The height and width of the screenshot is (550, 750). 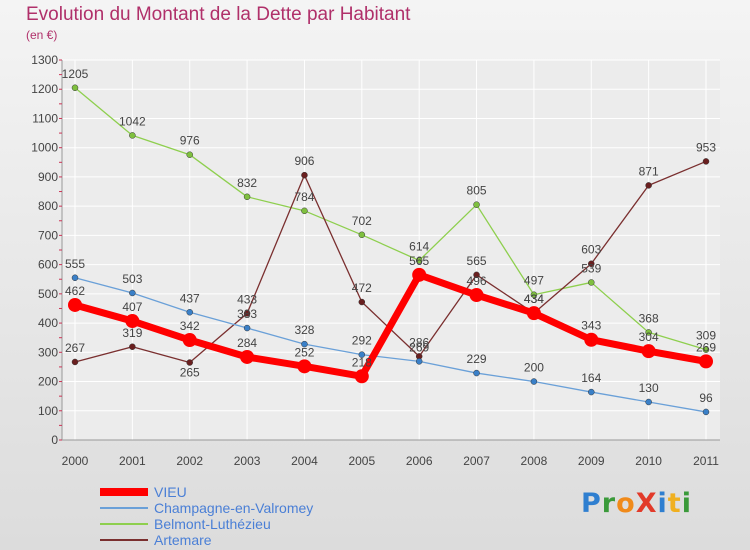 I want to click on legend-label: Champagne-en-Valromey, so click(x=234, y=508).